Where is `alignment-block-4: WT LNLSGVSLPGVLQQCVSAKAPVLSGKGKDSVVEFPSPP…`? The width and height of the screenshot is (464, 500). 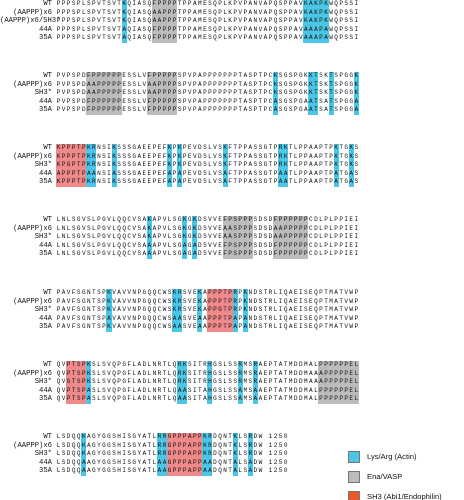 alignment-block-4: WT LNLSGVSLPGVLQQCVSAKAPVLSGKGKDSVVEFPSPP… is located at coordinates (232, 237).